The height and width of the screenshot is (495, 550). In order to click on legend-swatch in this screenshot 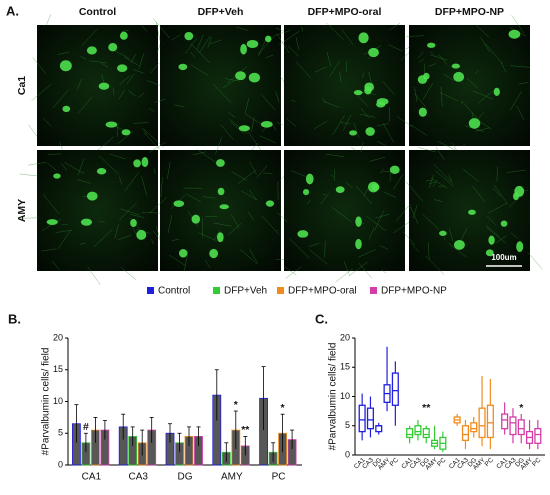, I will do `click(150, 290)`.